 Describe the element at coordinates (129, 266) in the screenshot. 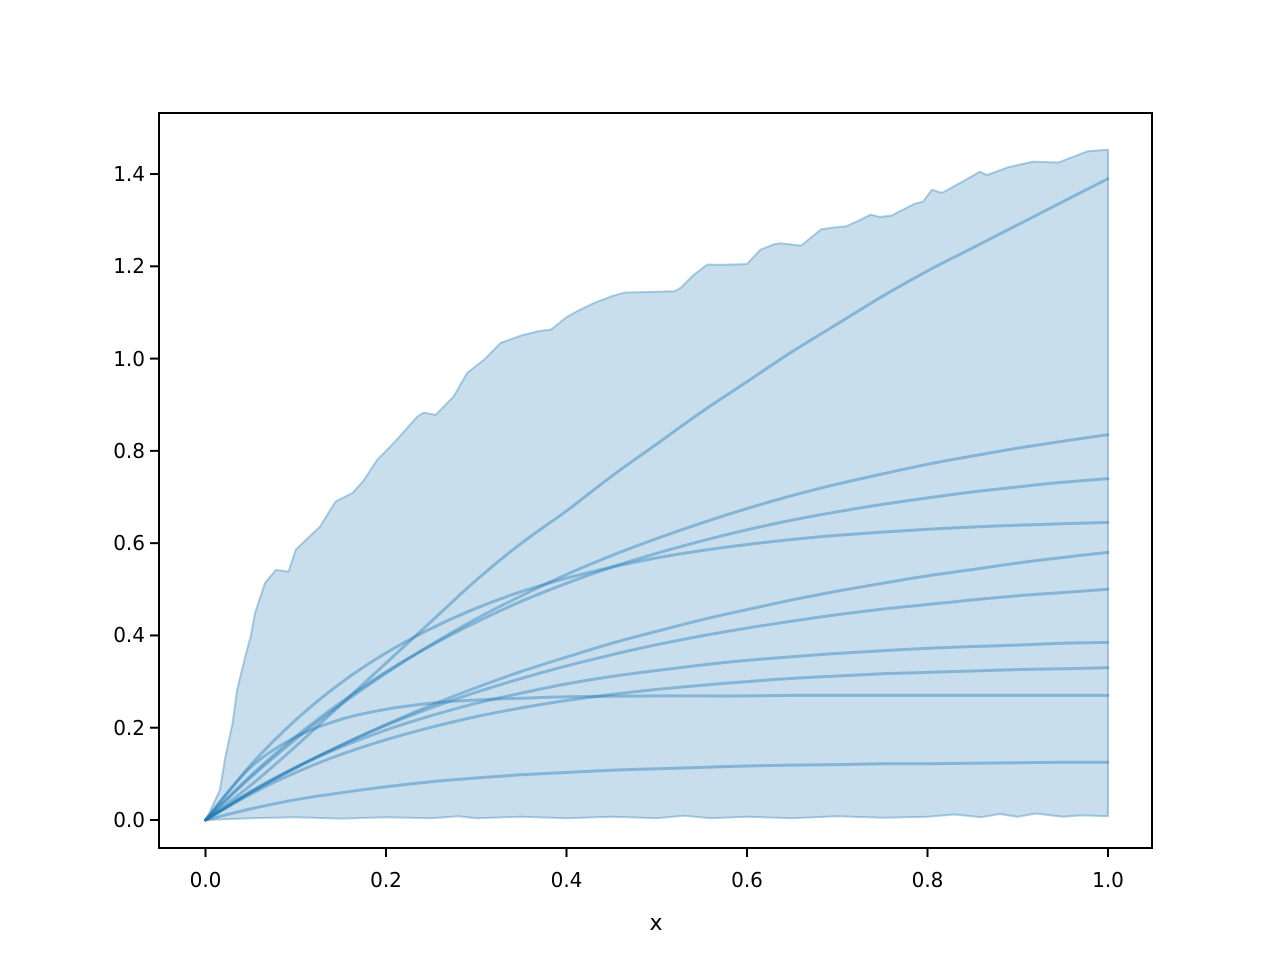

I see `y-tick-label: 1.2` at that location.